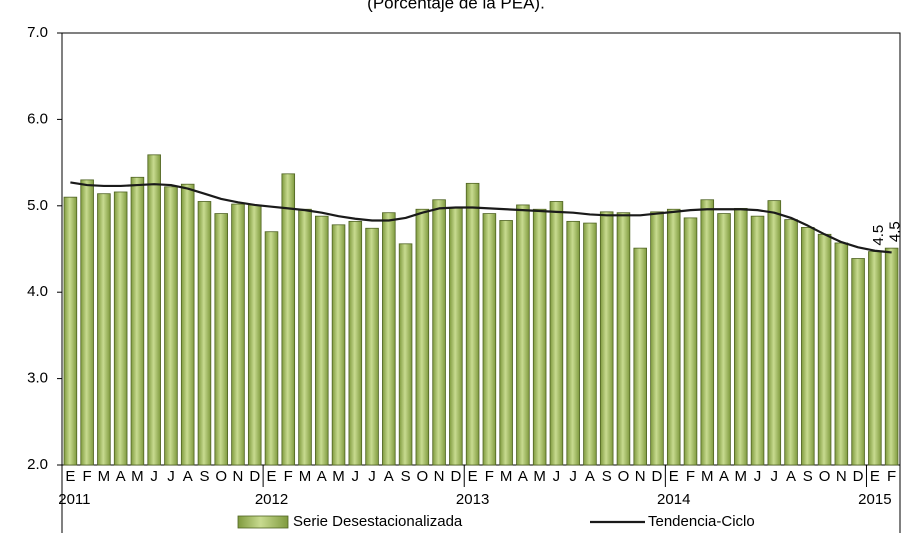  What do you see at coordinates (271, 499) in the screenshot?
I see `year-label: 2012` at bounding box center [271, 499].